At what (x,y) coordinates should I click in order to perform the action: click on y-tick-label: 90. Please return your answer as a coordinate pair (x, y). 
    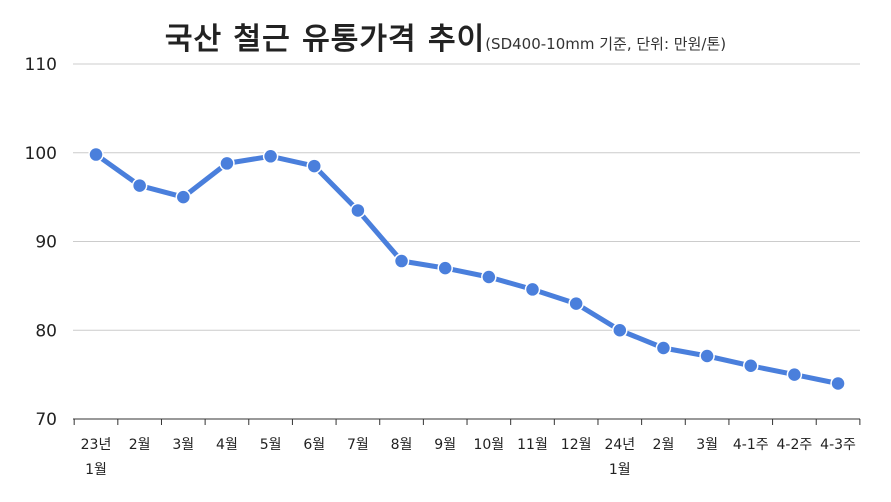
    Looking at the image, I should click on (46, 243).